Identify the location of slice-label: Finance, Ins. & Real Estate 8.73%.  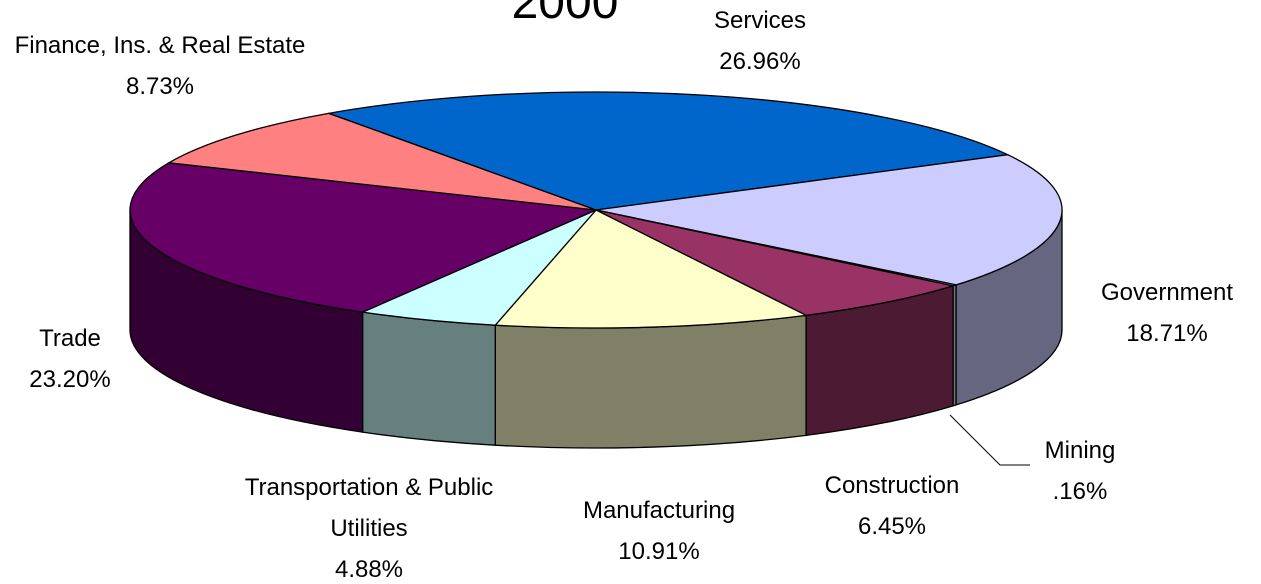
(160, 66).